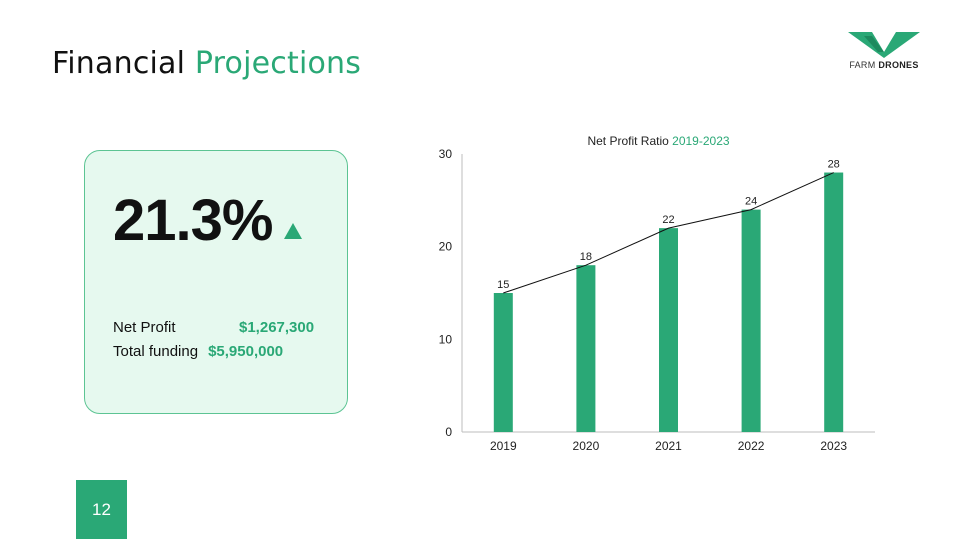 The width and height of the screenshot is (960, 540). I want to click on data-label: 18, so click(586, 257).